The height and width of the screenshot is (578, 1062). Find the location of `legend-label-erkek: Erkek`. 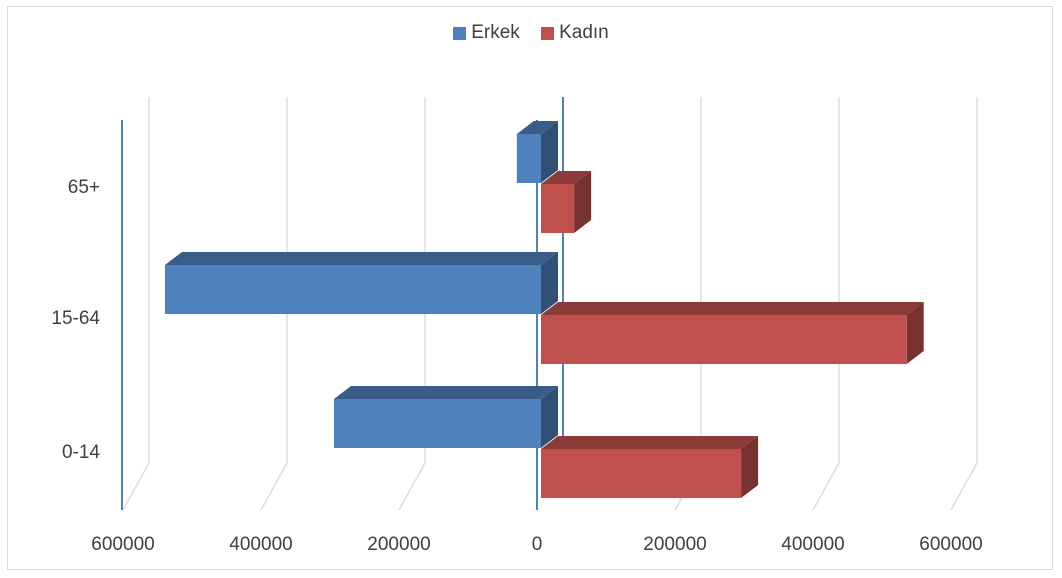

legend-label-erkek: Erkek is located at coordinates (495, 32).